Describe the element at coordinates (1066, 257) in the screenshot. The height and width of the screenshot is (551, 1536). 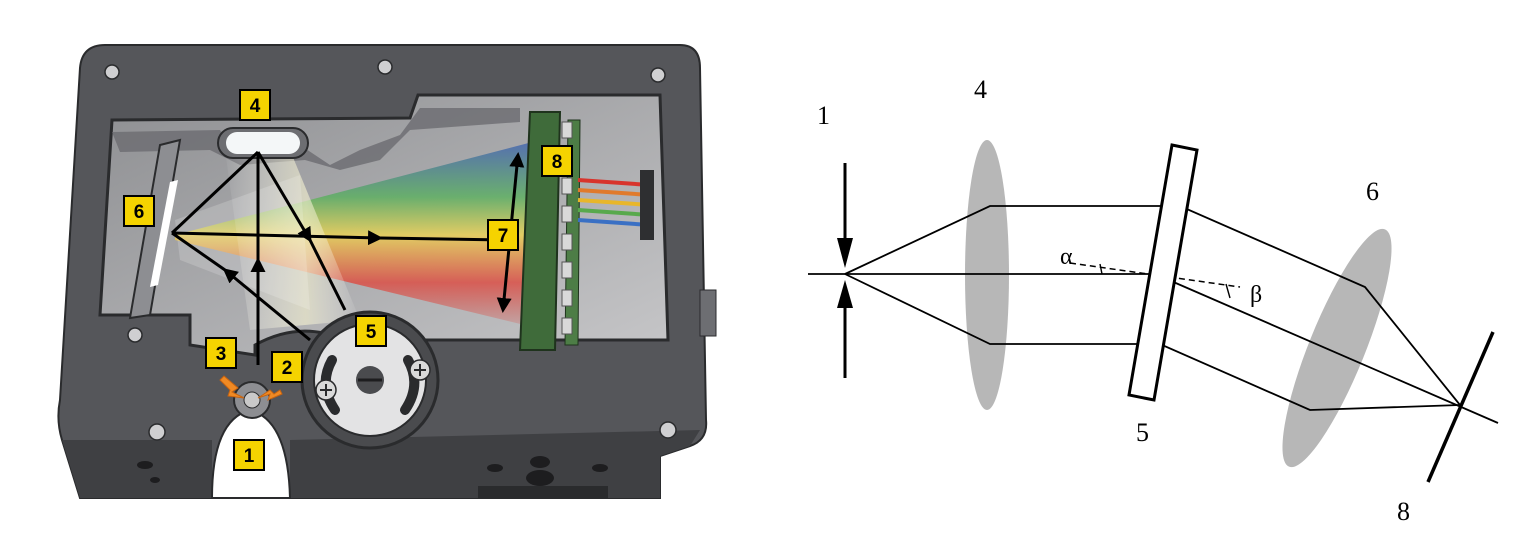
I see `alpha-label: α` at that location.